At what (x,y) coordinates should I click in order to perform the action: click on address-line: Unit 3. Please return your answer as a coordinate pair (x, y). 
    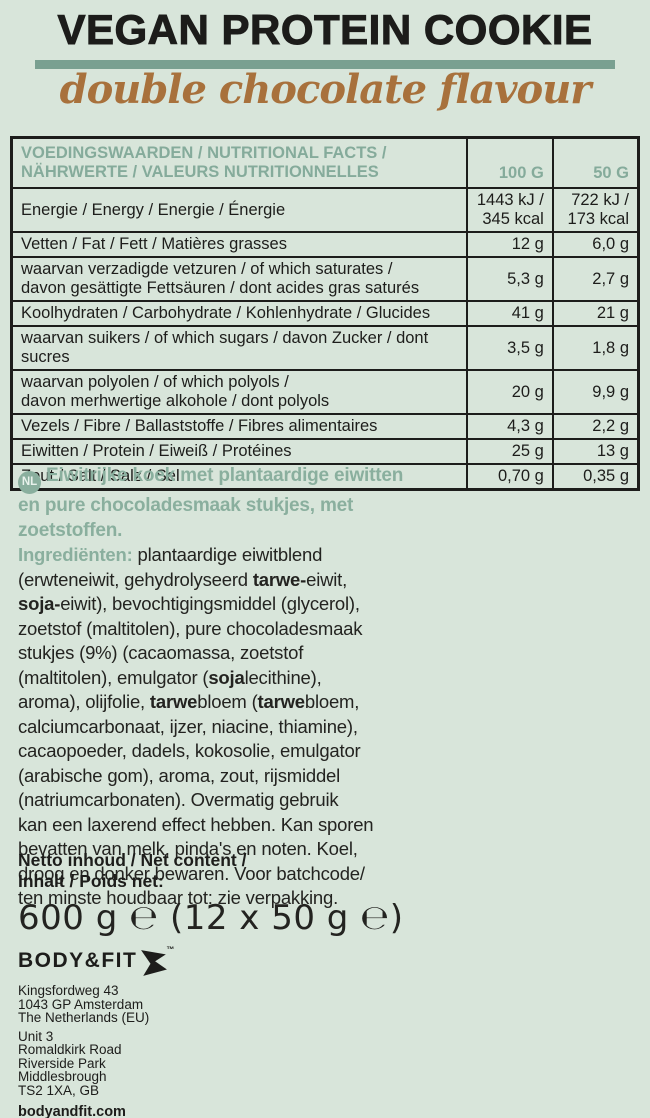
    Looking at the image, I should click on (36, 1036).